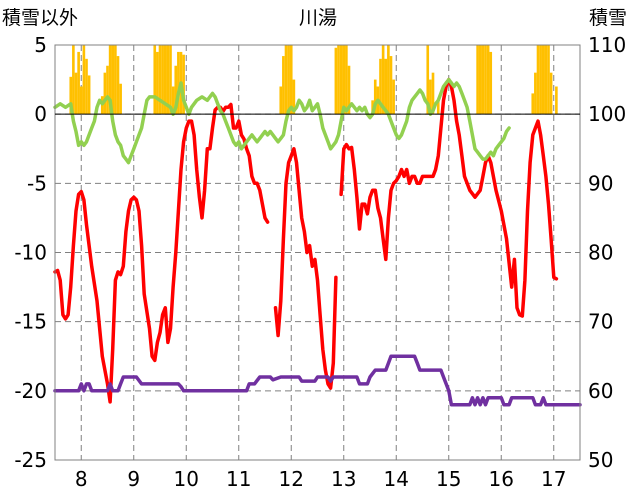  What do you see at coordinates (133, 479) in the screenshot?
I see `x-tick-label: 9` at bounding box center [133, 479].